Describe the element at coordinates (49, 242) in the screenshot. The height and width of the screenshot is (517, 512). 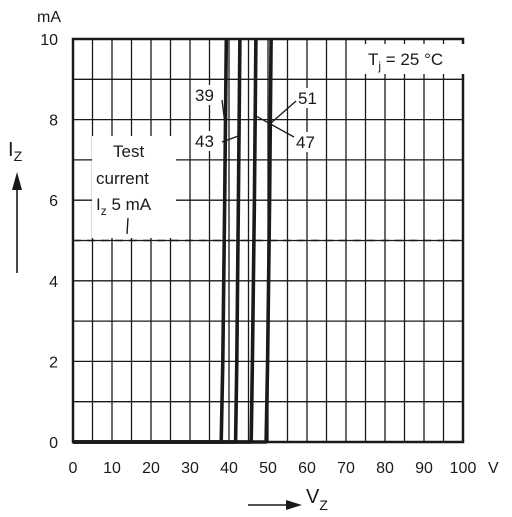
I see `y-tick-labels: 0 2 4 6 8 10` at that location.